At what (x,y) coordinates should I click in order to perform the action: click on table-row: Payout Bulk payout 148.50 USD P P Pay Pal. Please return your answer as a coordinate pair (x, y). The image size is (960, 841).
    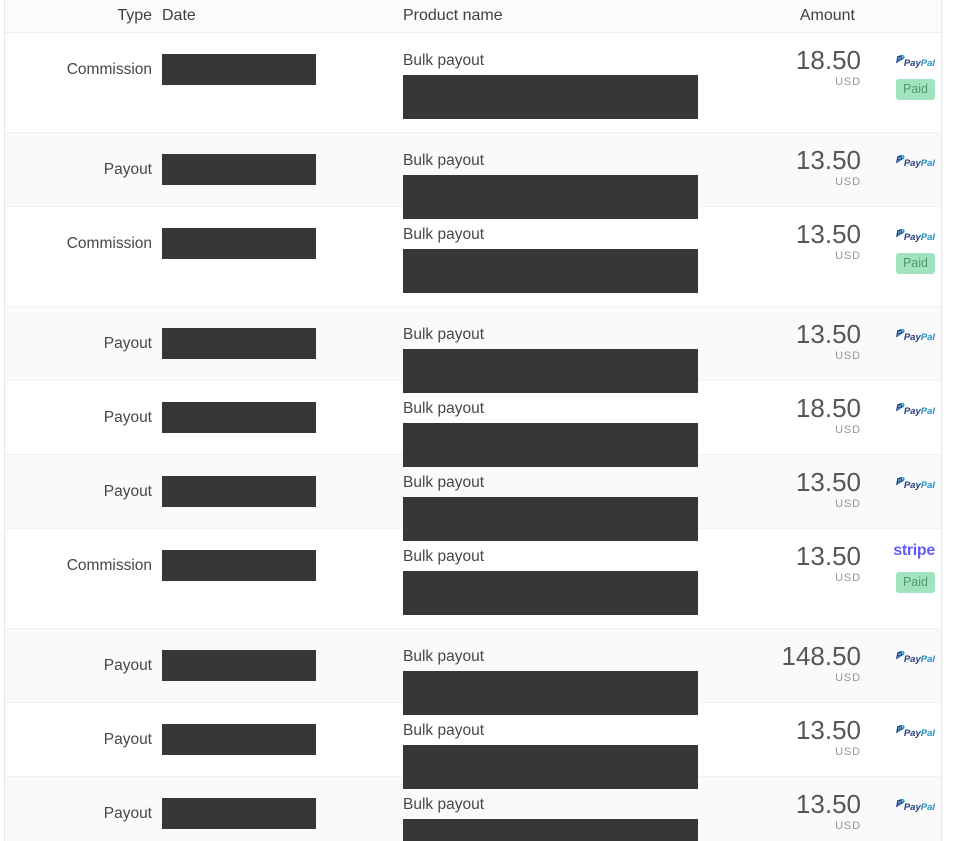
    Looking at the image, I should click on (473, 672).